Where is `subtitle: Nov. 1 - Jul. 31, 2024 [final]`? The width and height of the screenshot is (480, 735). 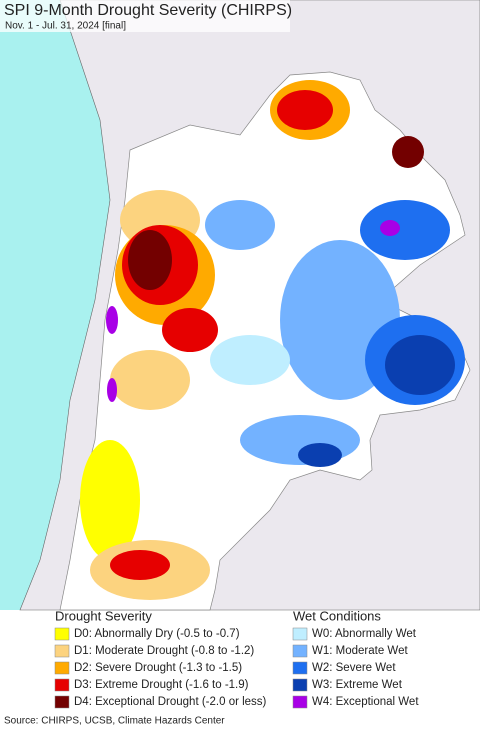
subtitle: Nov. 1 - Jul. 31, 2024 [final] is located at coordinates (65, 26).